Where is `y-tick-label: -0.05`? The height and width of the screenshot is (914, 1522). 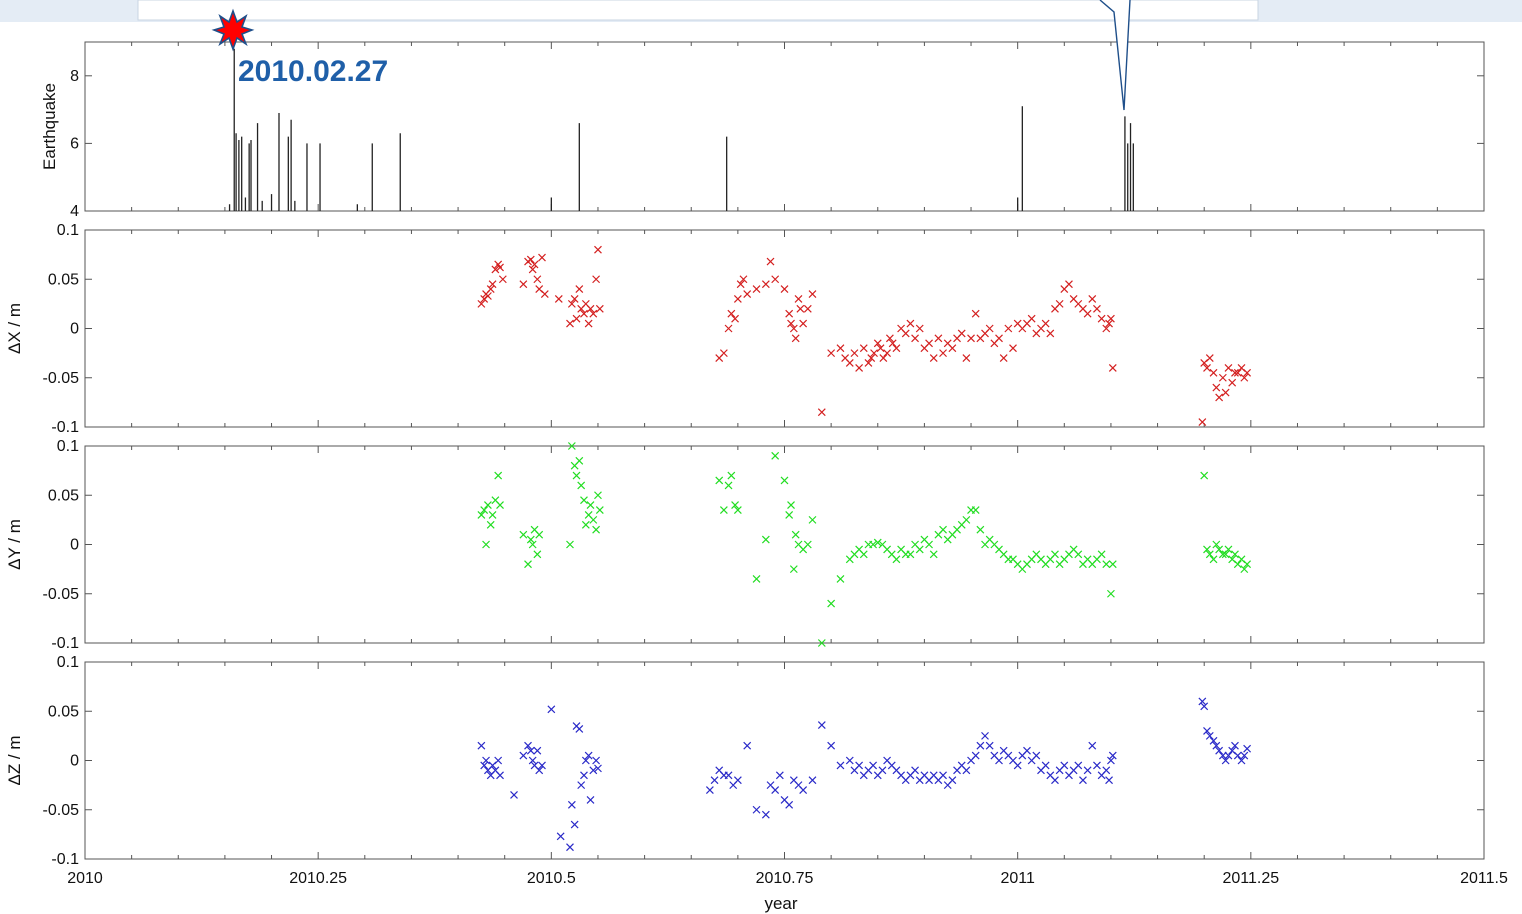 y-tick-label: -0.05 is located at coordinates (61, 810).